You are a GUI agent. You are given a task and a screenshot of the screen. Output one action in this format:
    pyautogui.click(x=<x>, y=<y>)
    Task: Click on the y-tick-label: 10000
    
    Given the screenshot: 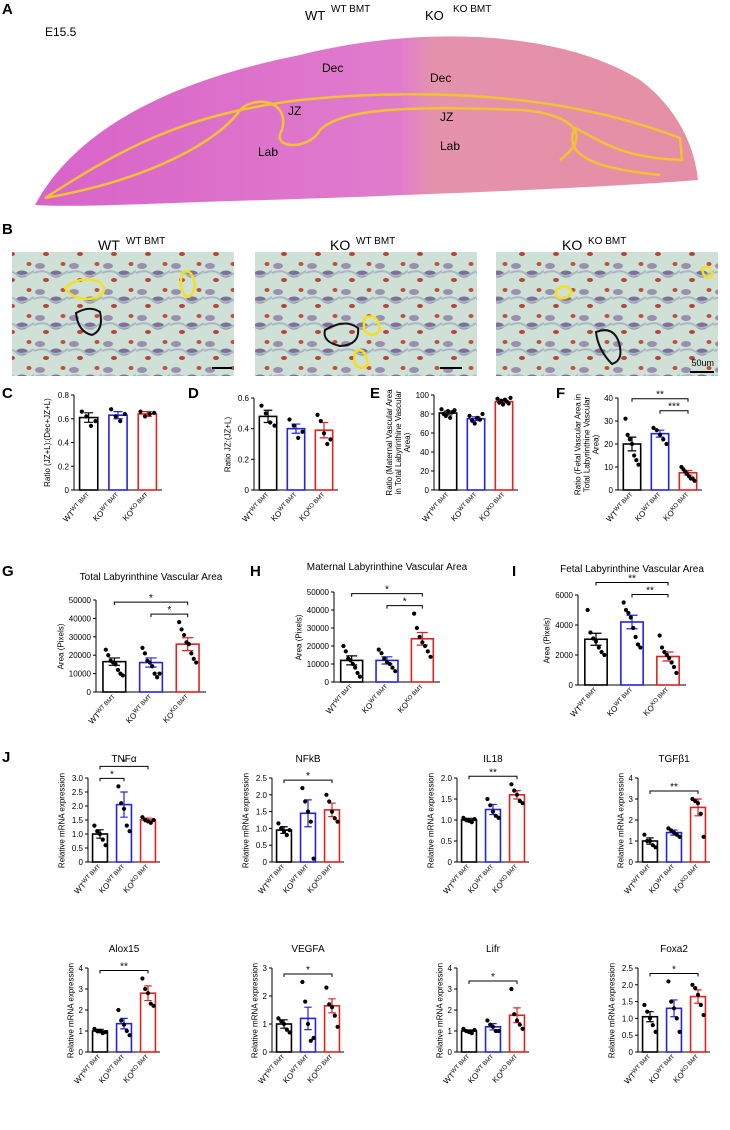 What is the action you would take?
    pyautogui.click(x=80, y=674)
    